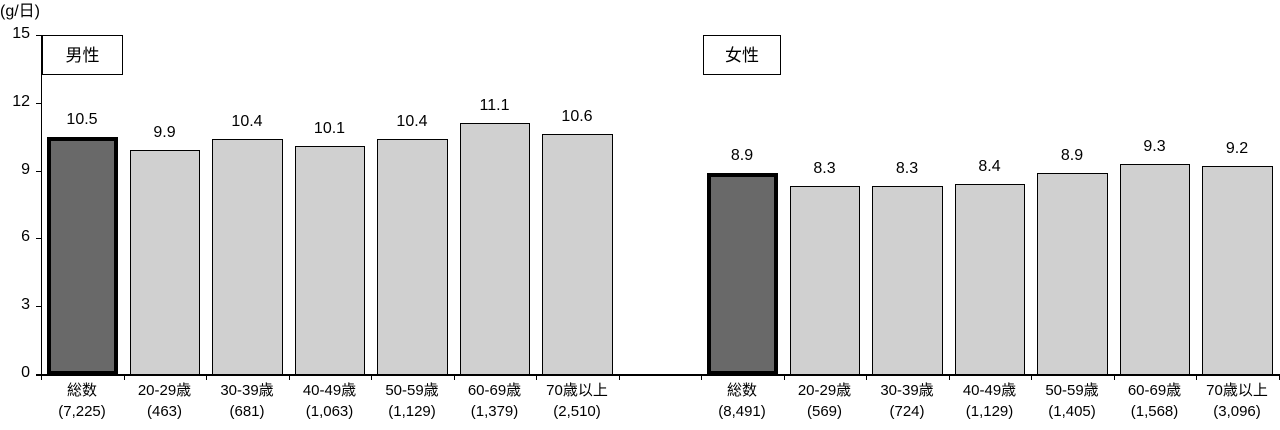 The width and height of the screenshot is (1280, 430). What do you see at coordinates (82, 401) in the screenshot?
I see `category-label: 総数 (7,225)` at bounding box center [82, 401].